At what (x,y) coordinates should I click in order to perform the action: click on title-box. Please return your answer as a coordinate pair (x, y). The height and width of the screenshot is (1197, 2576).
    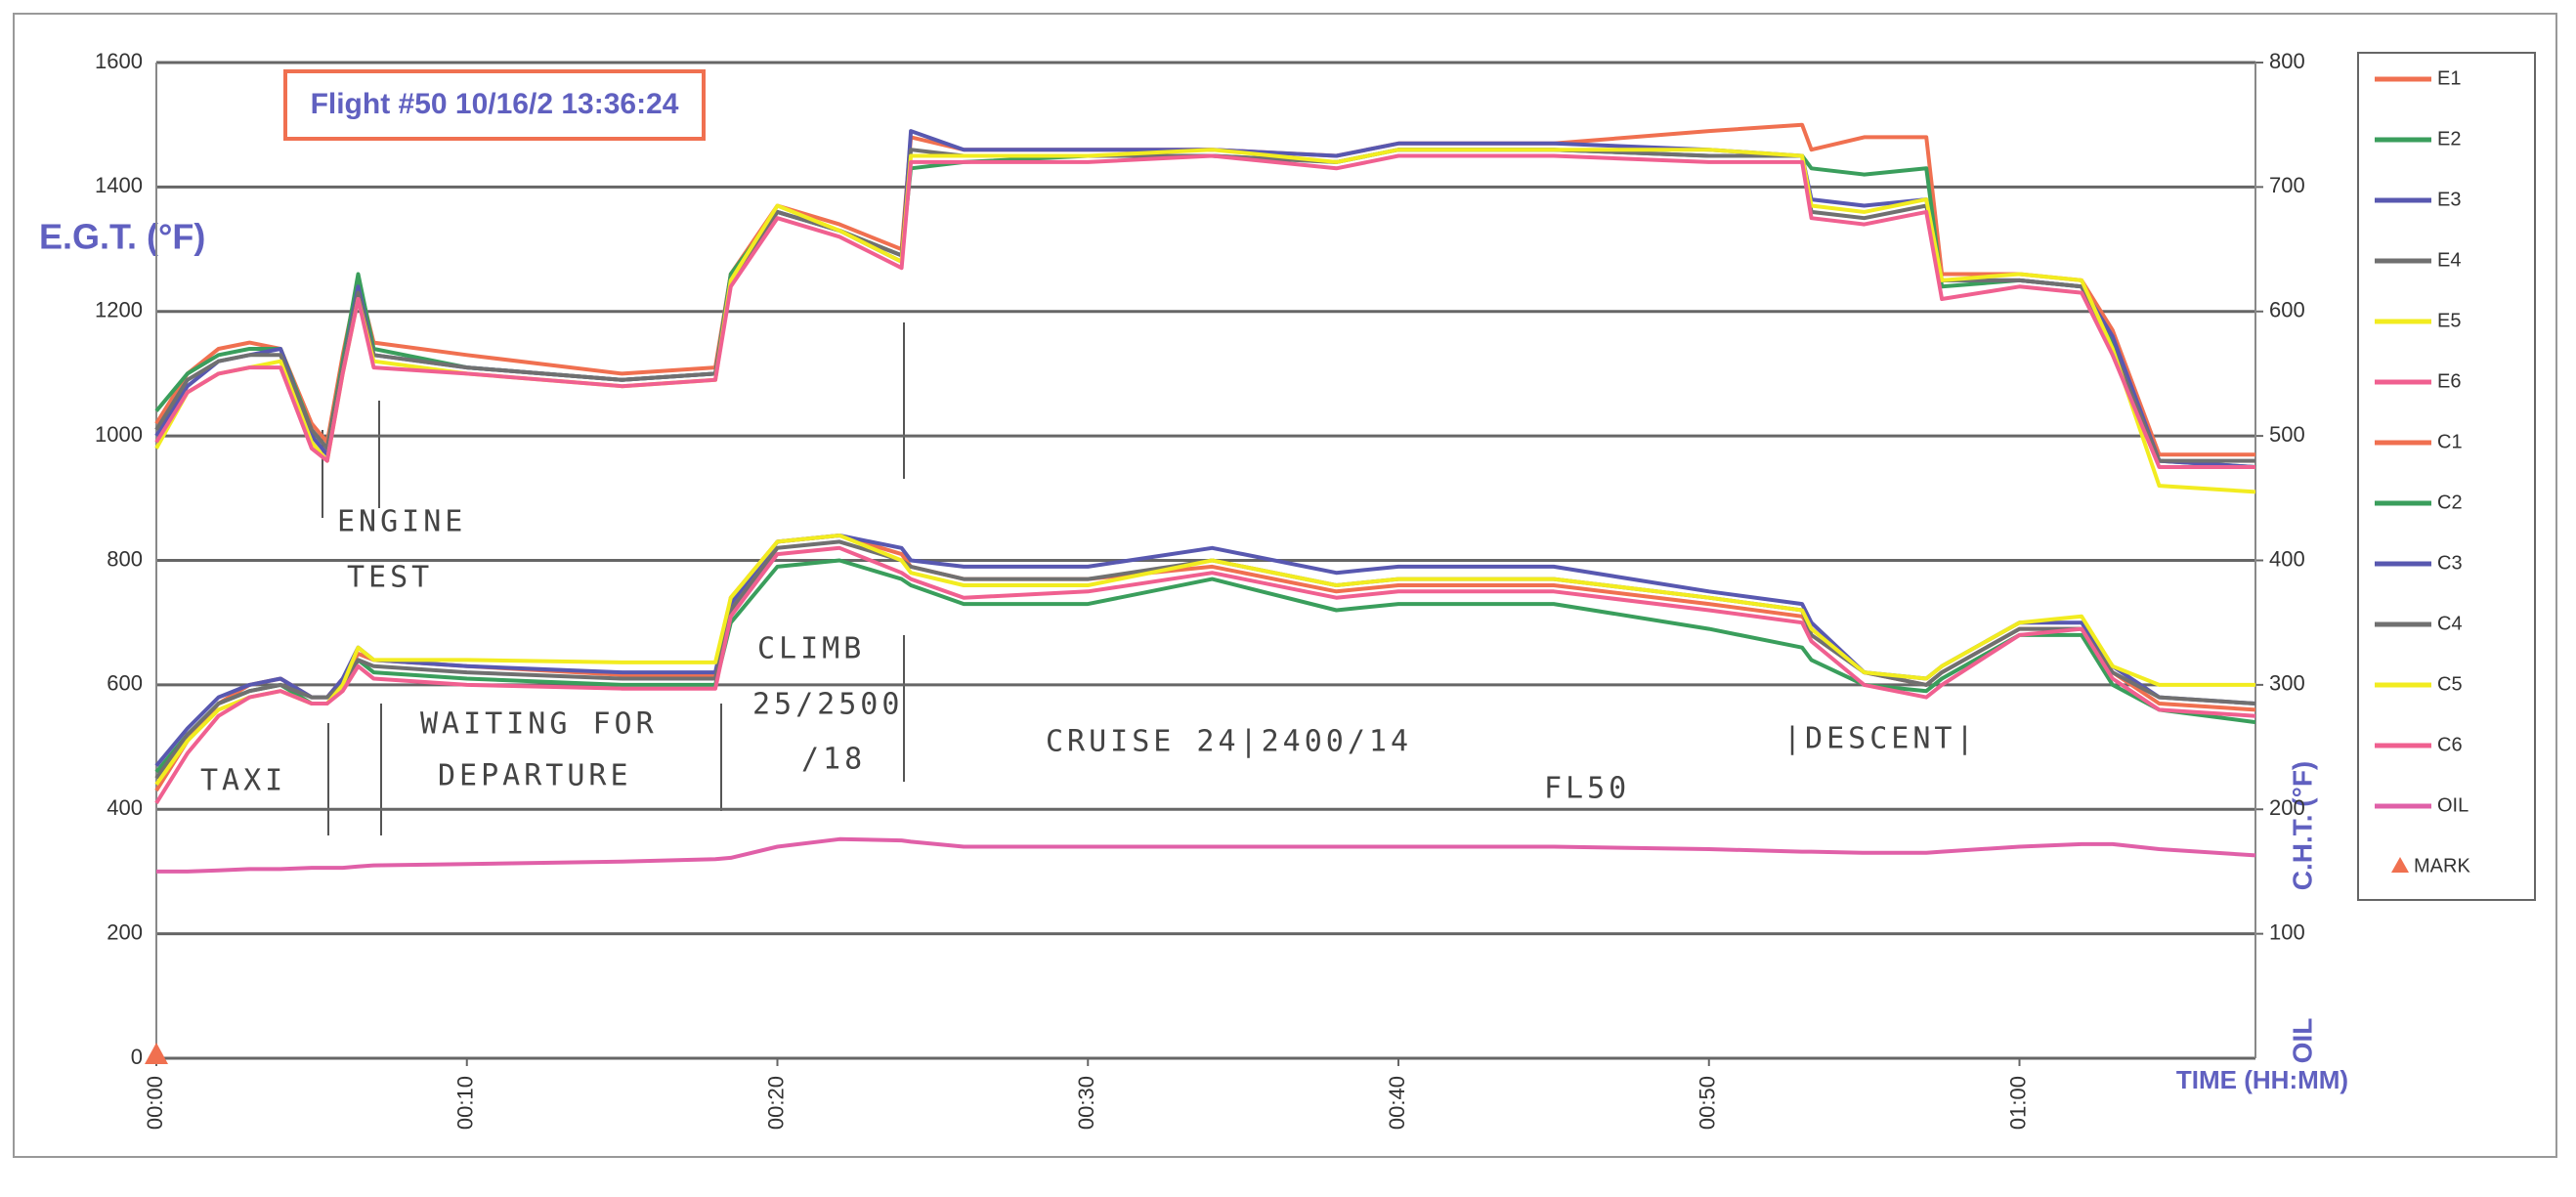
    Looking at the image, I should click on (495, 105).